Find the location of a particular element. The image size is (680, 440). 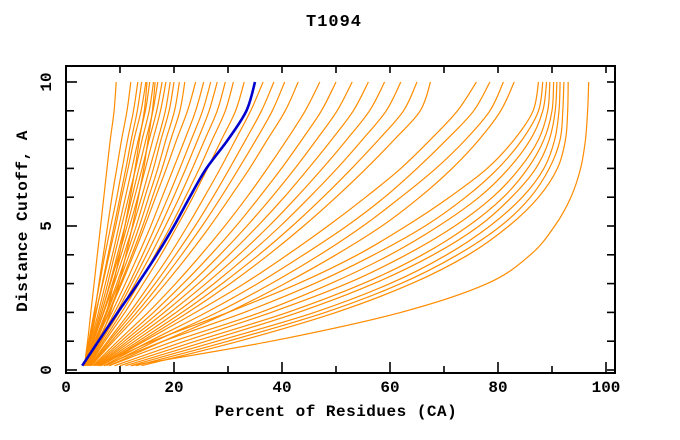

x-axis-label: Percent of Residues (CA) is located at coordinates (336, 412).